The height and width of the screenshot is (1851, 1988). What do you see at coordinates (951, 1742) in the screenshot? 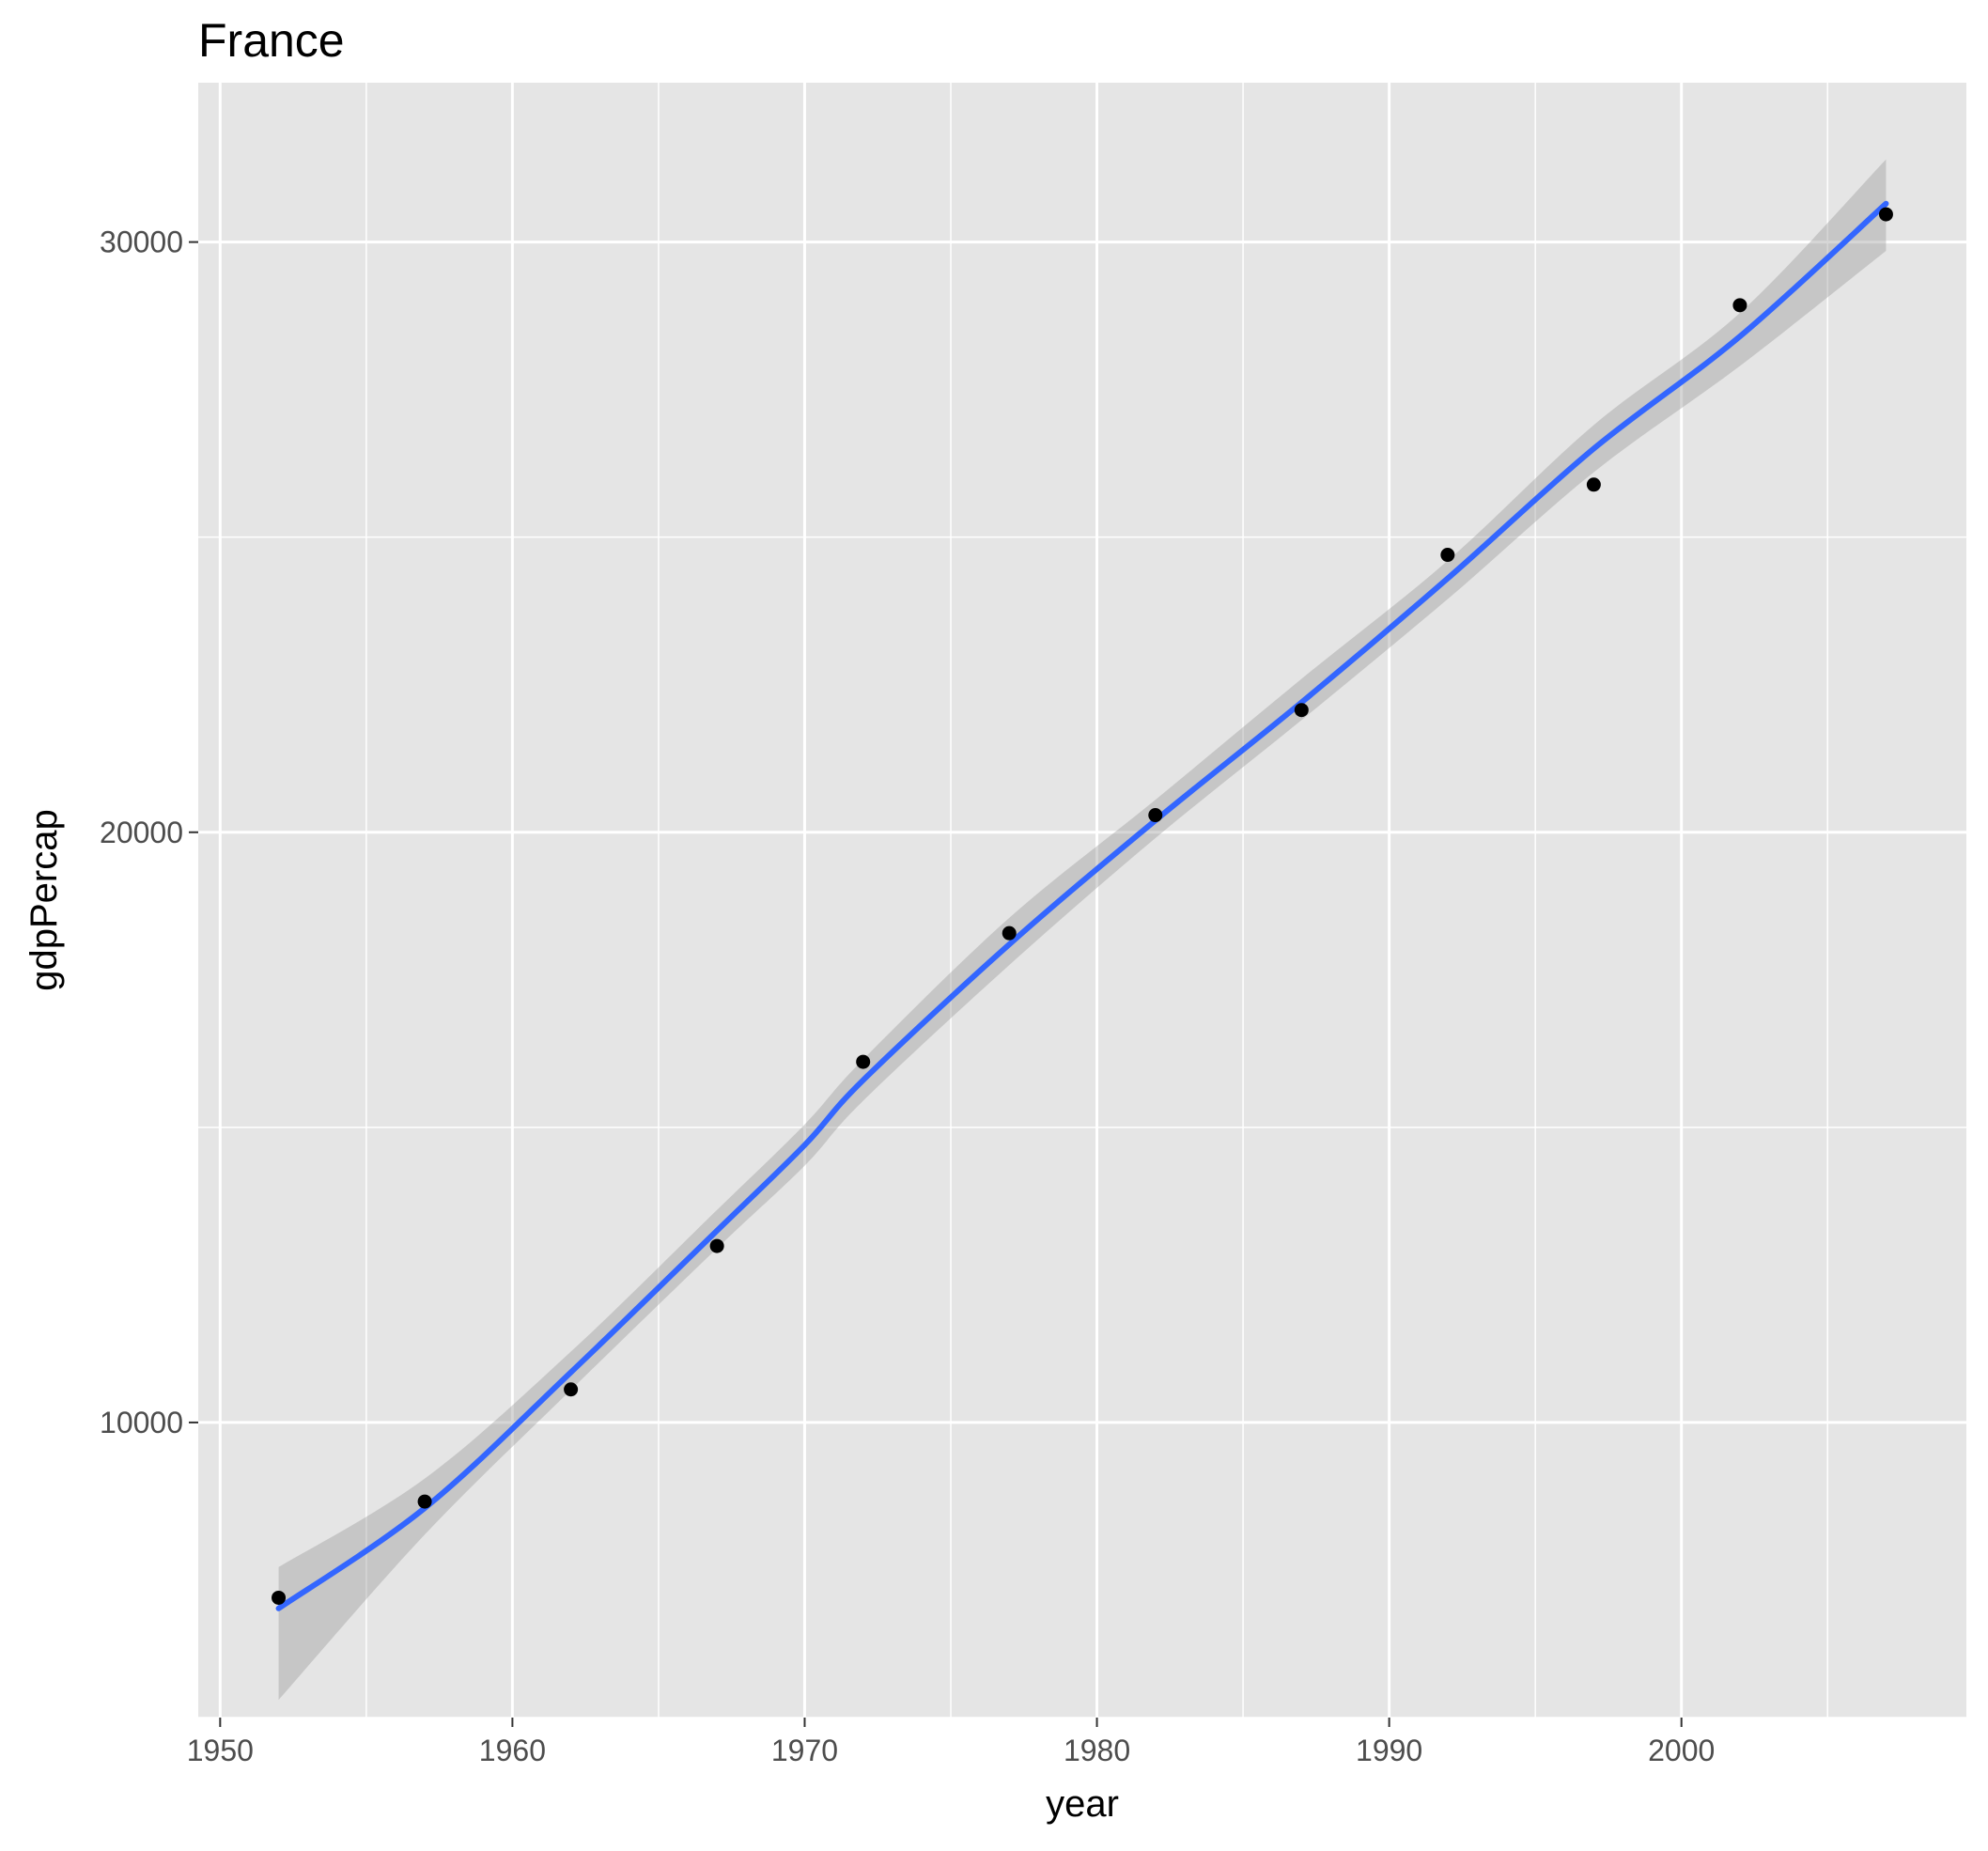
I see `x-axis: 1950 1960 1970 1980 1990 2000` at bounding box center [951, 1742].